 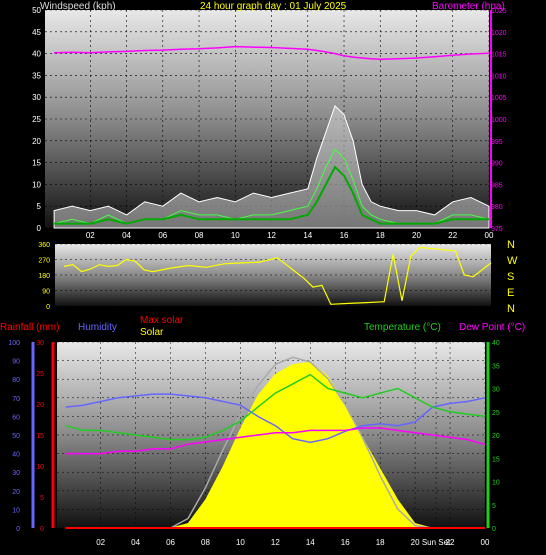 I want to click on baro-ytick-label: 1000, so click(x=499, y=120).